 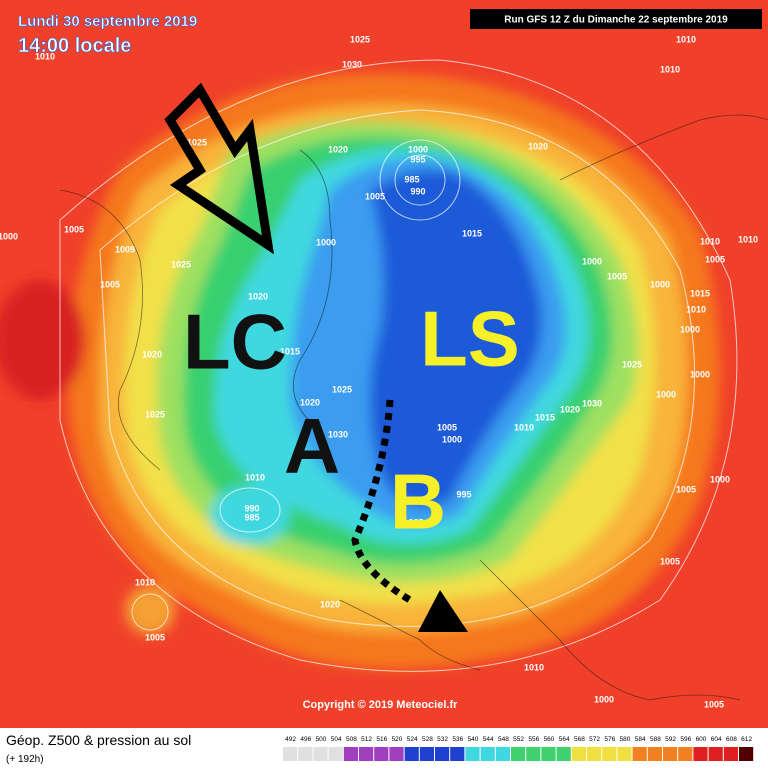 What do you see at coordinates (625, 739) in the screenshot?
I see `scale-label: 580` at bounding box center [625, 739].